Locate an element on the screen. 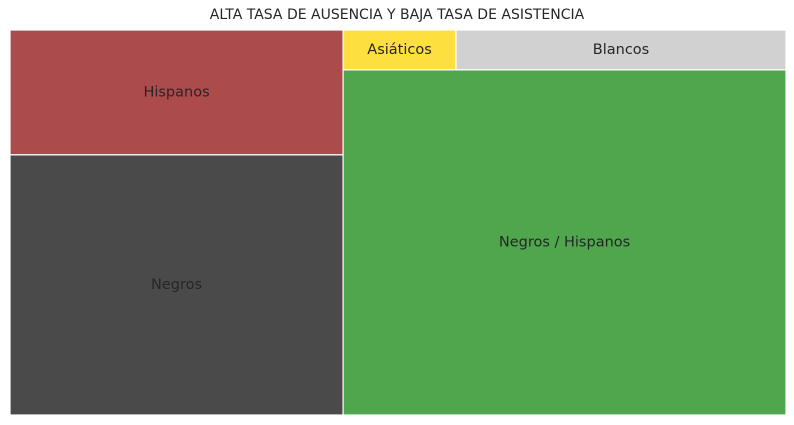 This screenshot has height=425, width=794. tile-blancos: Blancos is located at coordinates (621, 50).